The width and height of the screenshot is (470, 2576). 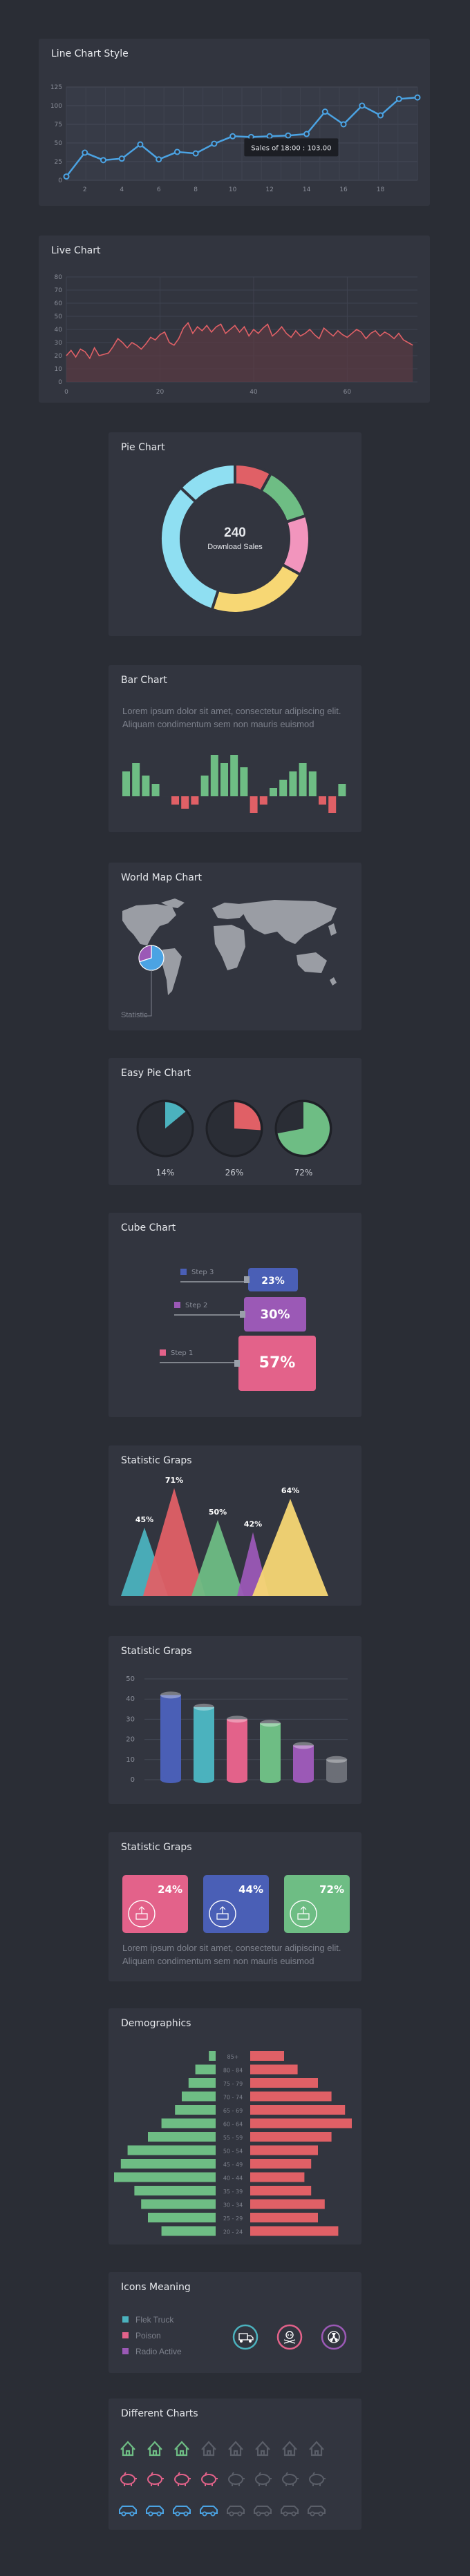 I want to click on legend-label: Flek Truck, so click(x=154, y=2320).